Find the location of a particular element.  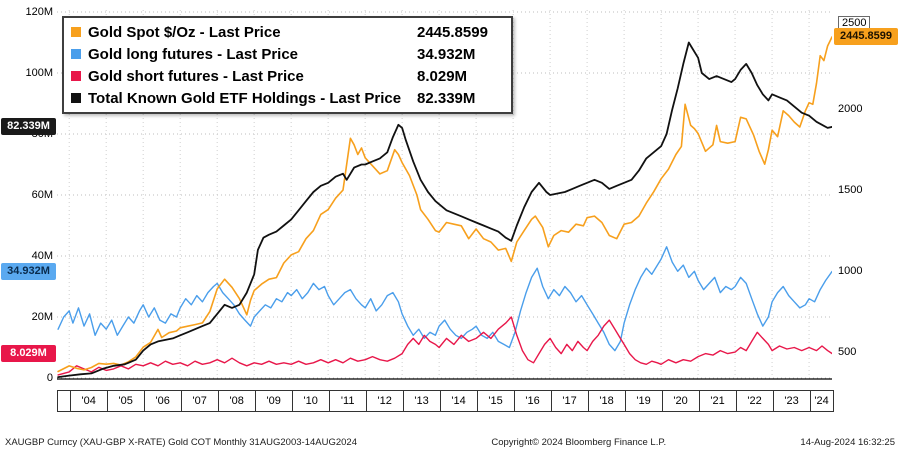

x-axis-year-label: '21 is located at coordinates (717, 401).